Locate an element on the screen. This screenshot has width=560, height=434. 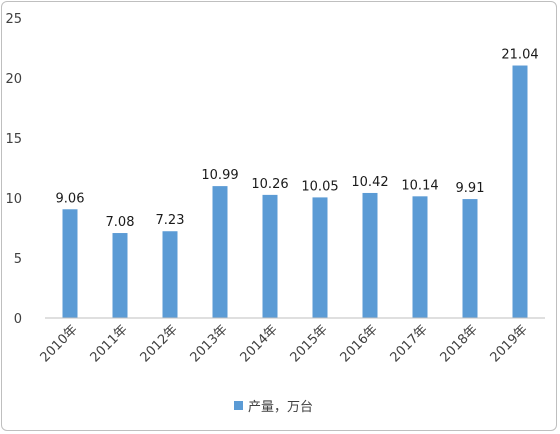
data-label: 10.99 is located at coordinates (219, 175).